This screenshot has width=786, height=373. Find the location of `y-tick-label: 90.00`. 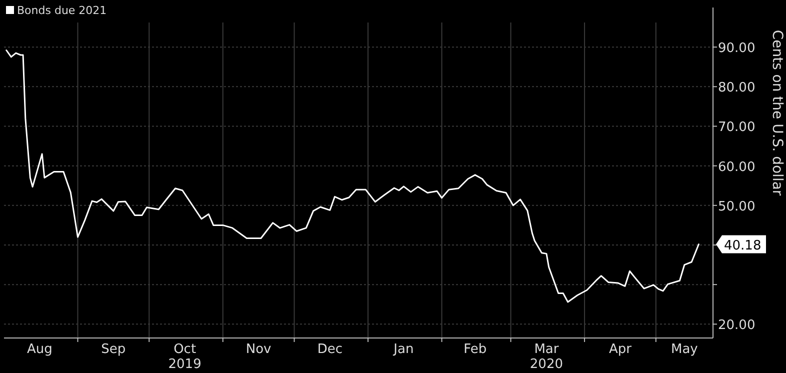

y-tick-label: 90.00 is located at coordinates (737, 48).